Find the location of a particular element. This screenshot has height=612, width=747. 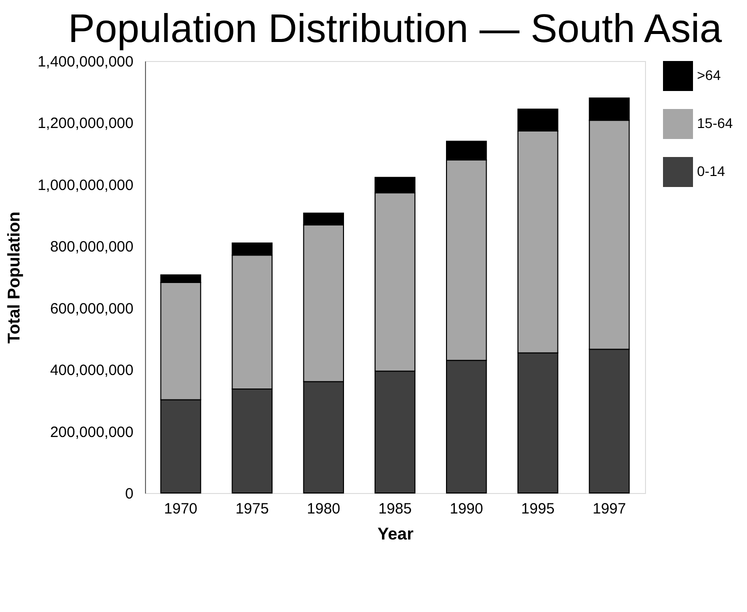

x-axis-title: Year is located at coordinates (396, 534).